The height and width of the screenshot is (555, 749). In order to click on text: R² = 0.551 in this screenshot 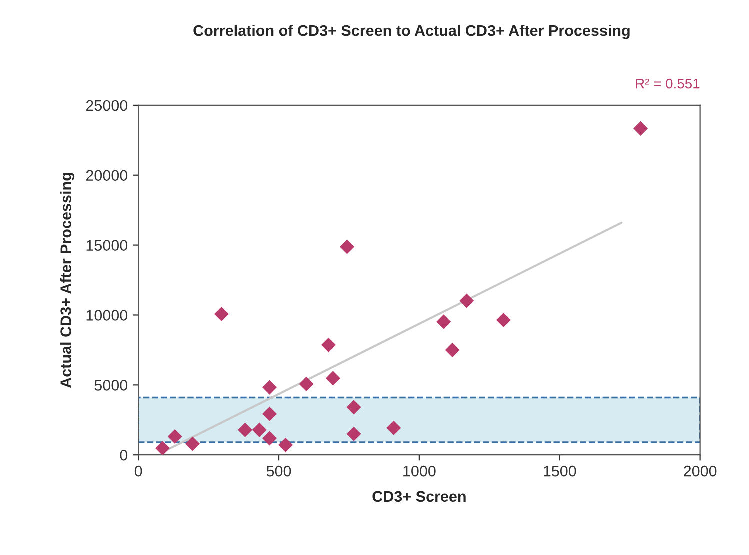, I will do `click(668, 83)`.